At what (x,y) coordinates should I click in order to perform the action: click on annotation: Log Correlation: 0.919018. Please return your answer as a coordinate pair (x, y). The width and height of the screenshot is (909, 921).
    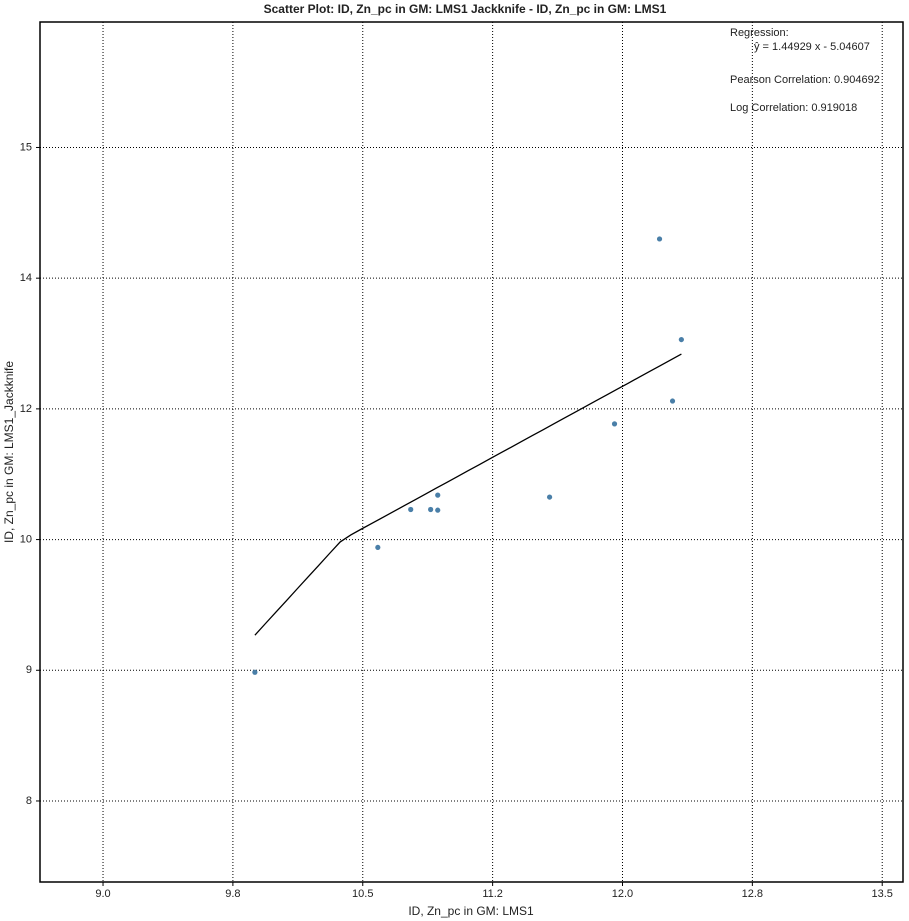
    Looking at the image, I should click on (793, 108).